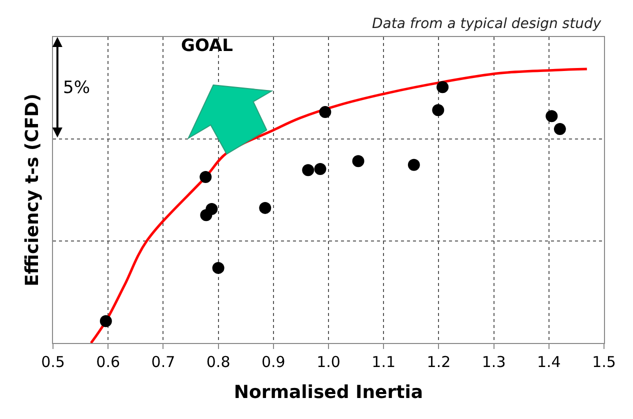  Describe the element at coordinates (548, 362) in the screenshot. I see `x-tick-label: 1.4` at that location.